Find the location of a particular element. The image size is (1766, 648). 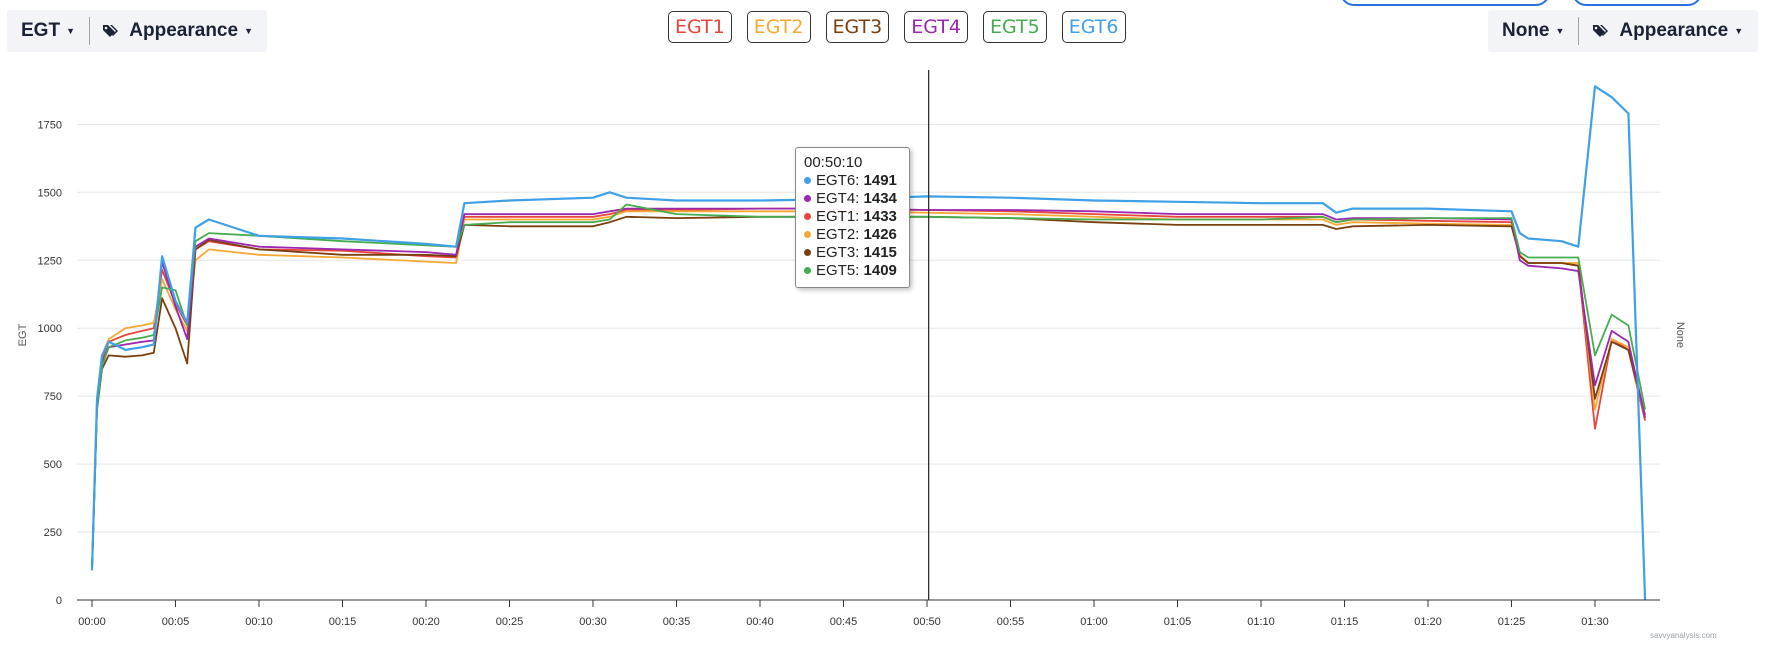

x-tick-label: 00:25 is located at coordinates (510, 622).